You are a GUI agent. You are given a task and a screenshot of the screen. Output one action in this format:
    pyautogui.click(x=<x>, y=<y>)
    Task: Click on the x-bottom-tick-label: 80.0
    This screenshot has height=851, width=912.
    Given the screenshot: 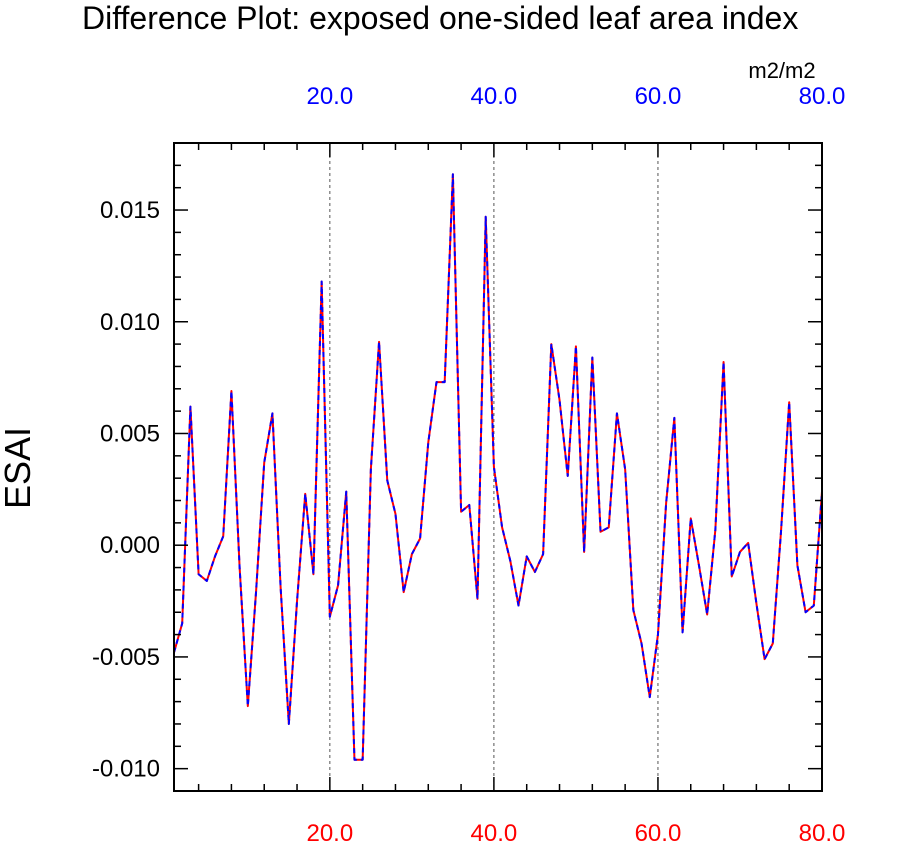 What is the action you would take?
    pyautogui.click(x=822, y=833)
    